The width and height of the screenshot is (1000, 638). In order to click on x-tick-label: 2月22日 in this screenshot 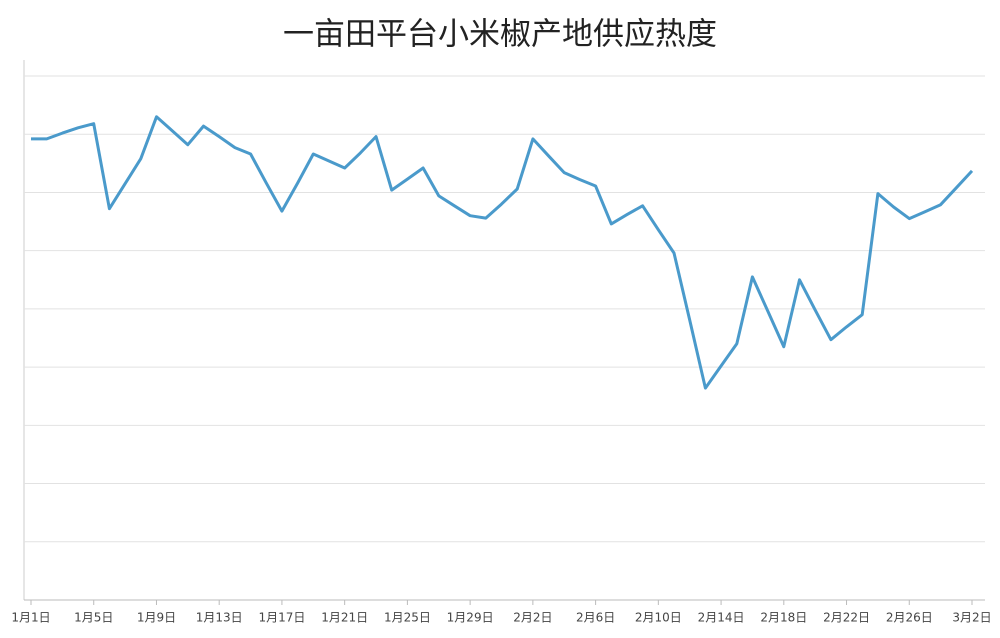, I will do `click(846, 618)`.